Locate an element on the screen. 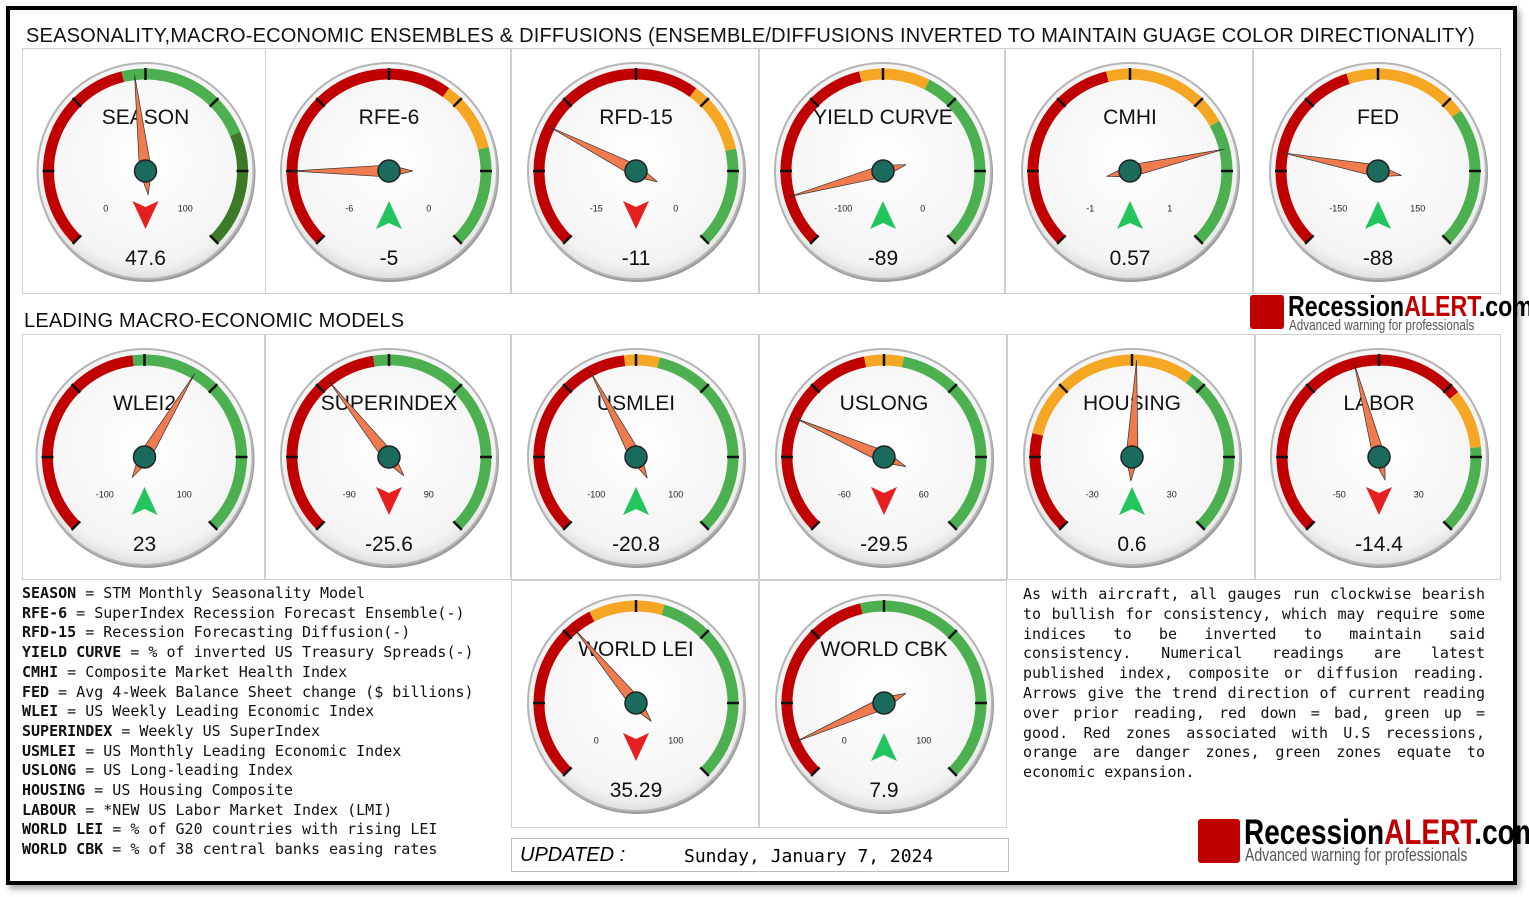 The height and width of the screenshot is (897, 1529). gauge-min-label: -15 is located at coordinates (596, 208).